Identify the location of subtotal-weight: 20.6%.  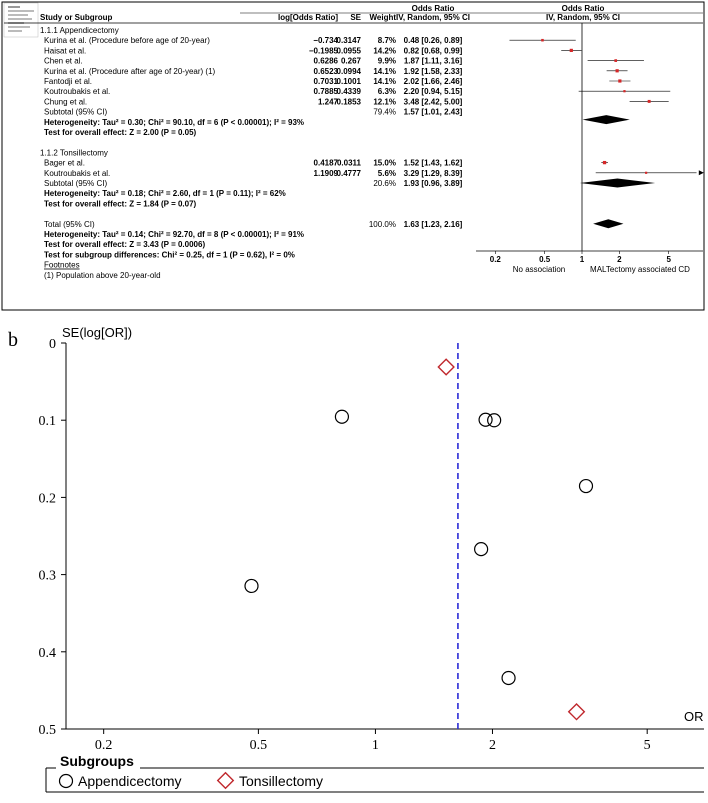
(384, 183).